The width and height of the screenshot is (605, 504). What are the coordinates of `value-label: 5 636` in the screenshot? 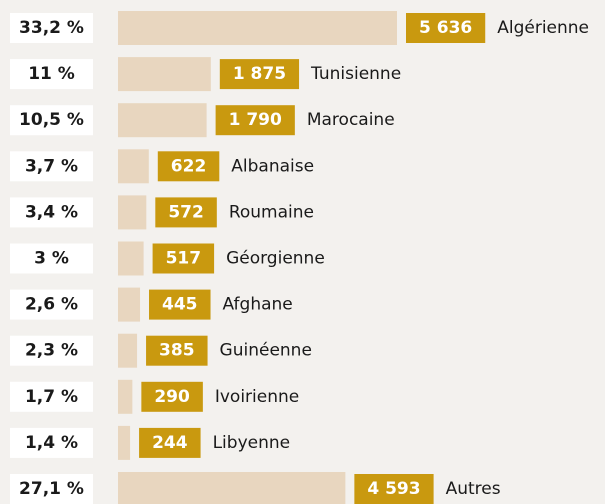 It's located at (445, 28).